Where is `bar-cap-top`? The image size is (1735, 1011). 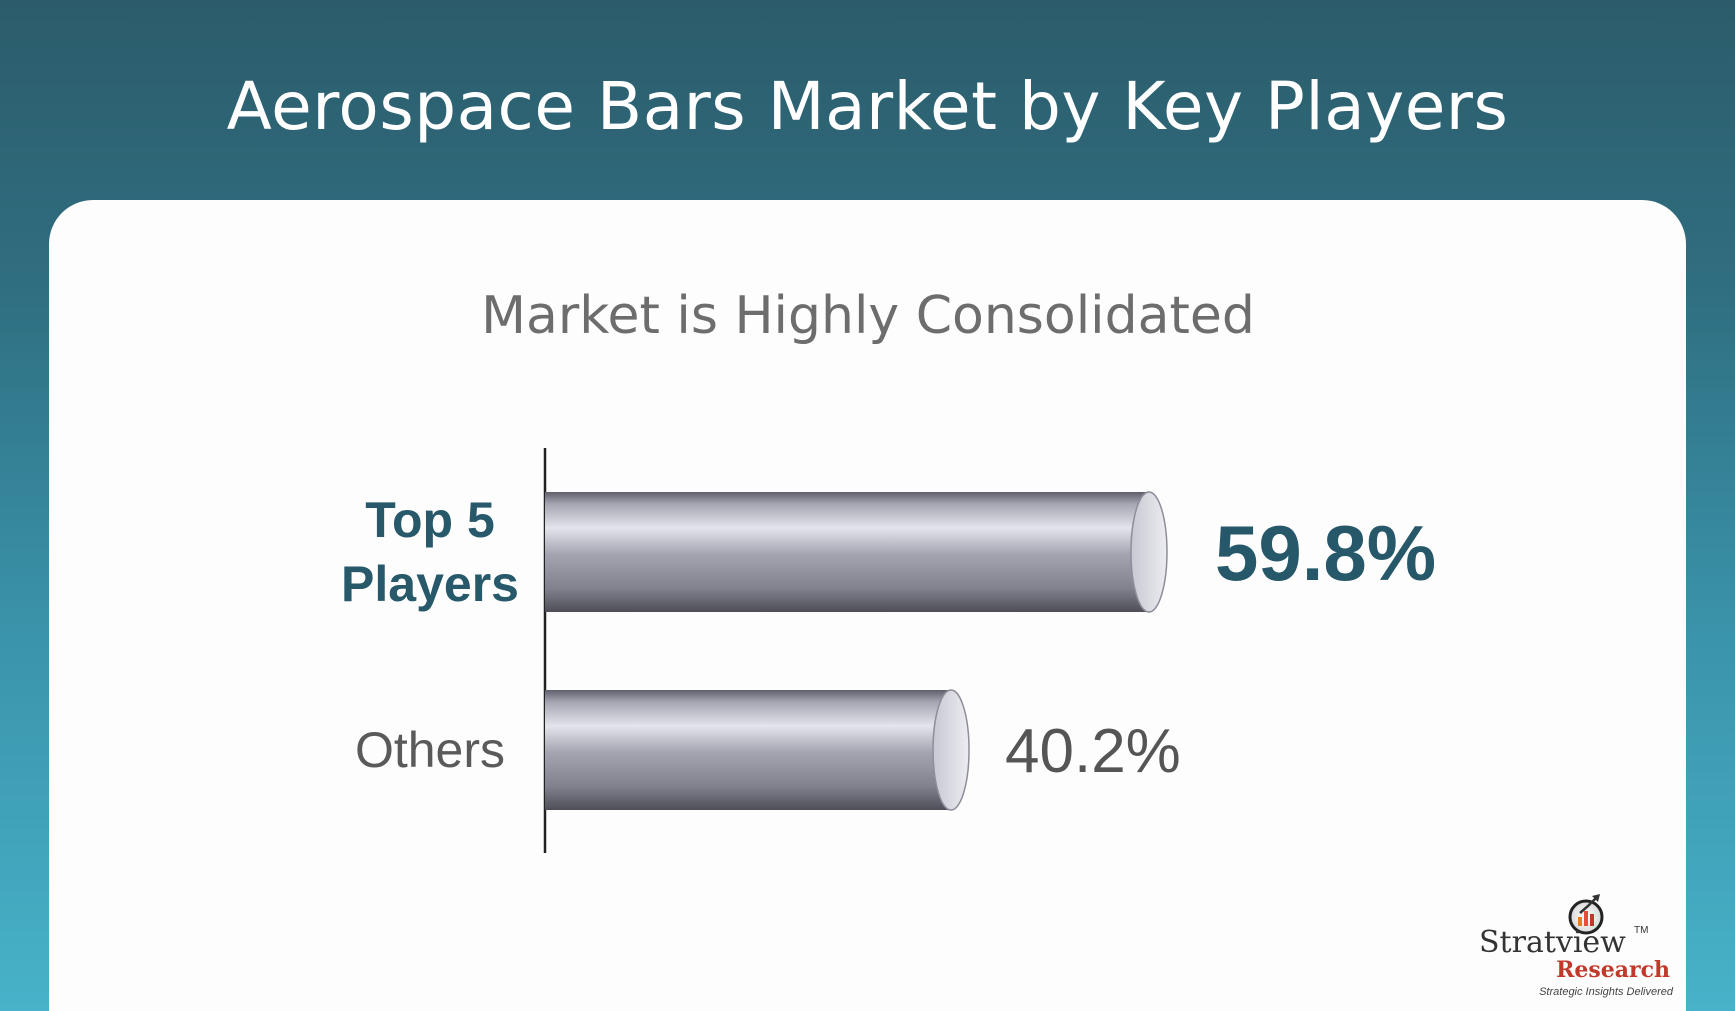 bar-cap-top is located at coordinates (1149, 552).